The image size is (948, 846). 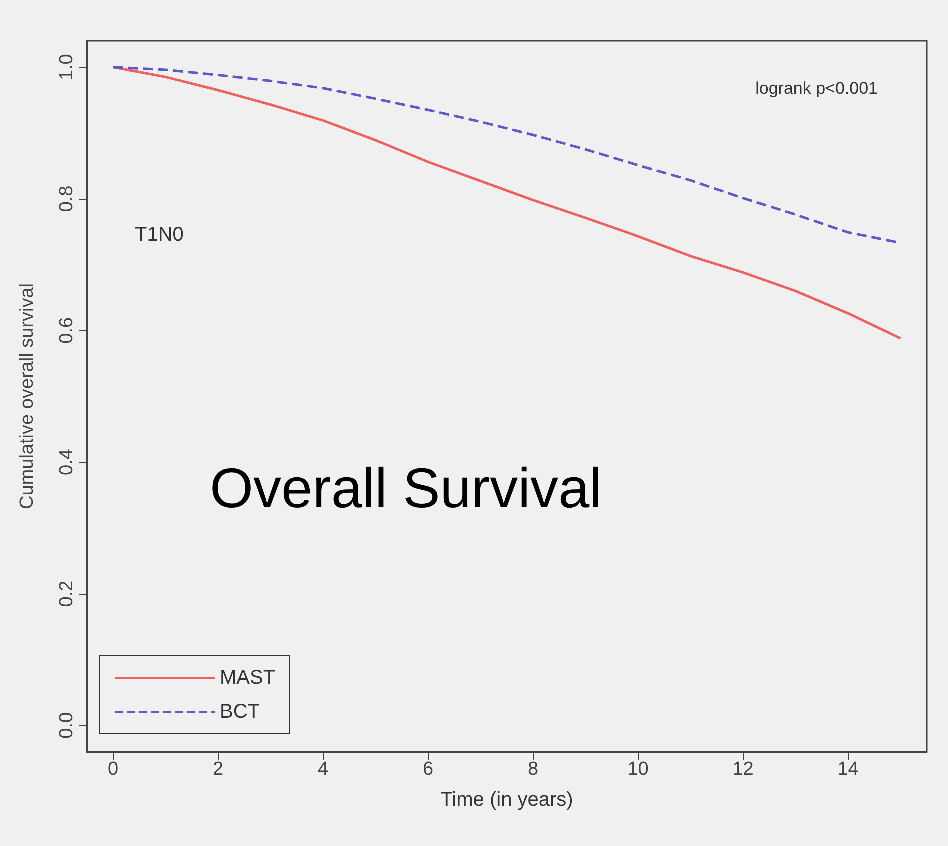 I want to click on x-tick-label: 0, so click(x=113, y=769).